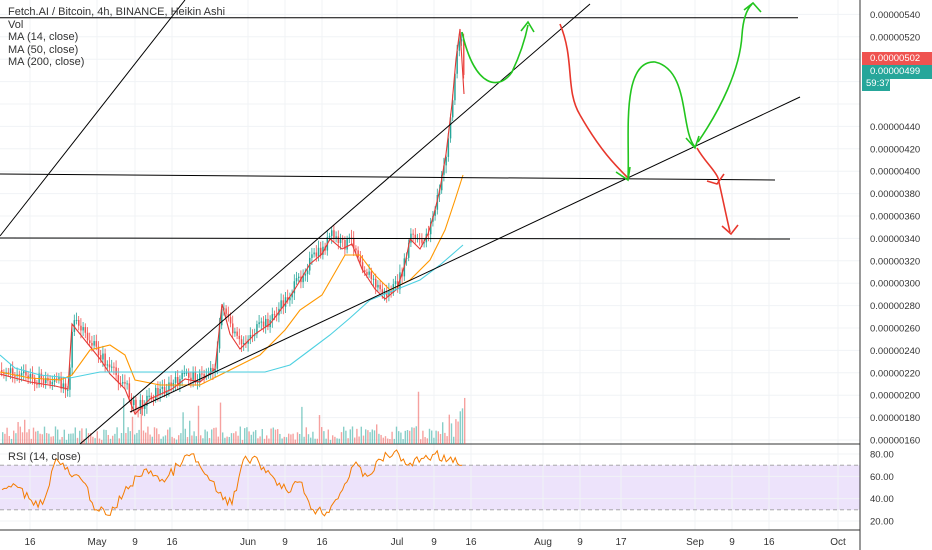 This screenshot has width=932, height=550. What do you see at coordinates (838, 542) in the screenshot?
I see `time-tick-label: Oct` at bounding box center [838, 542].